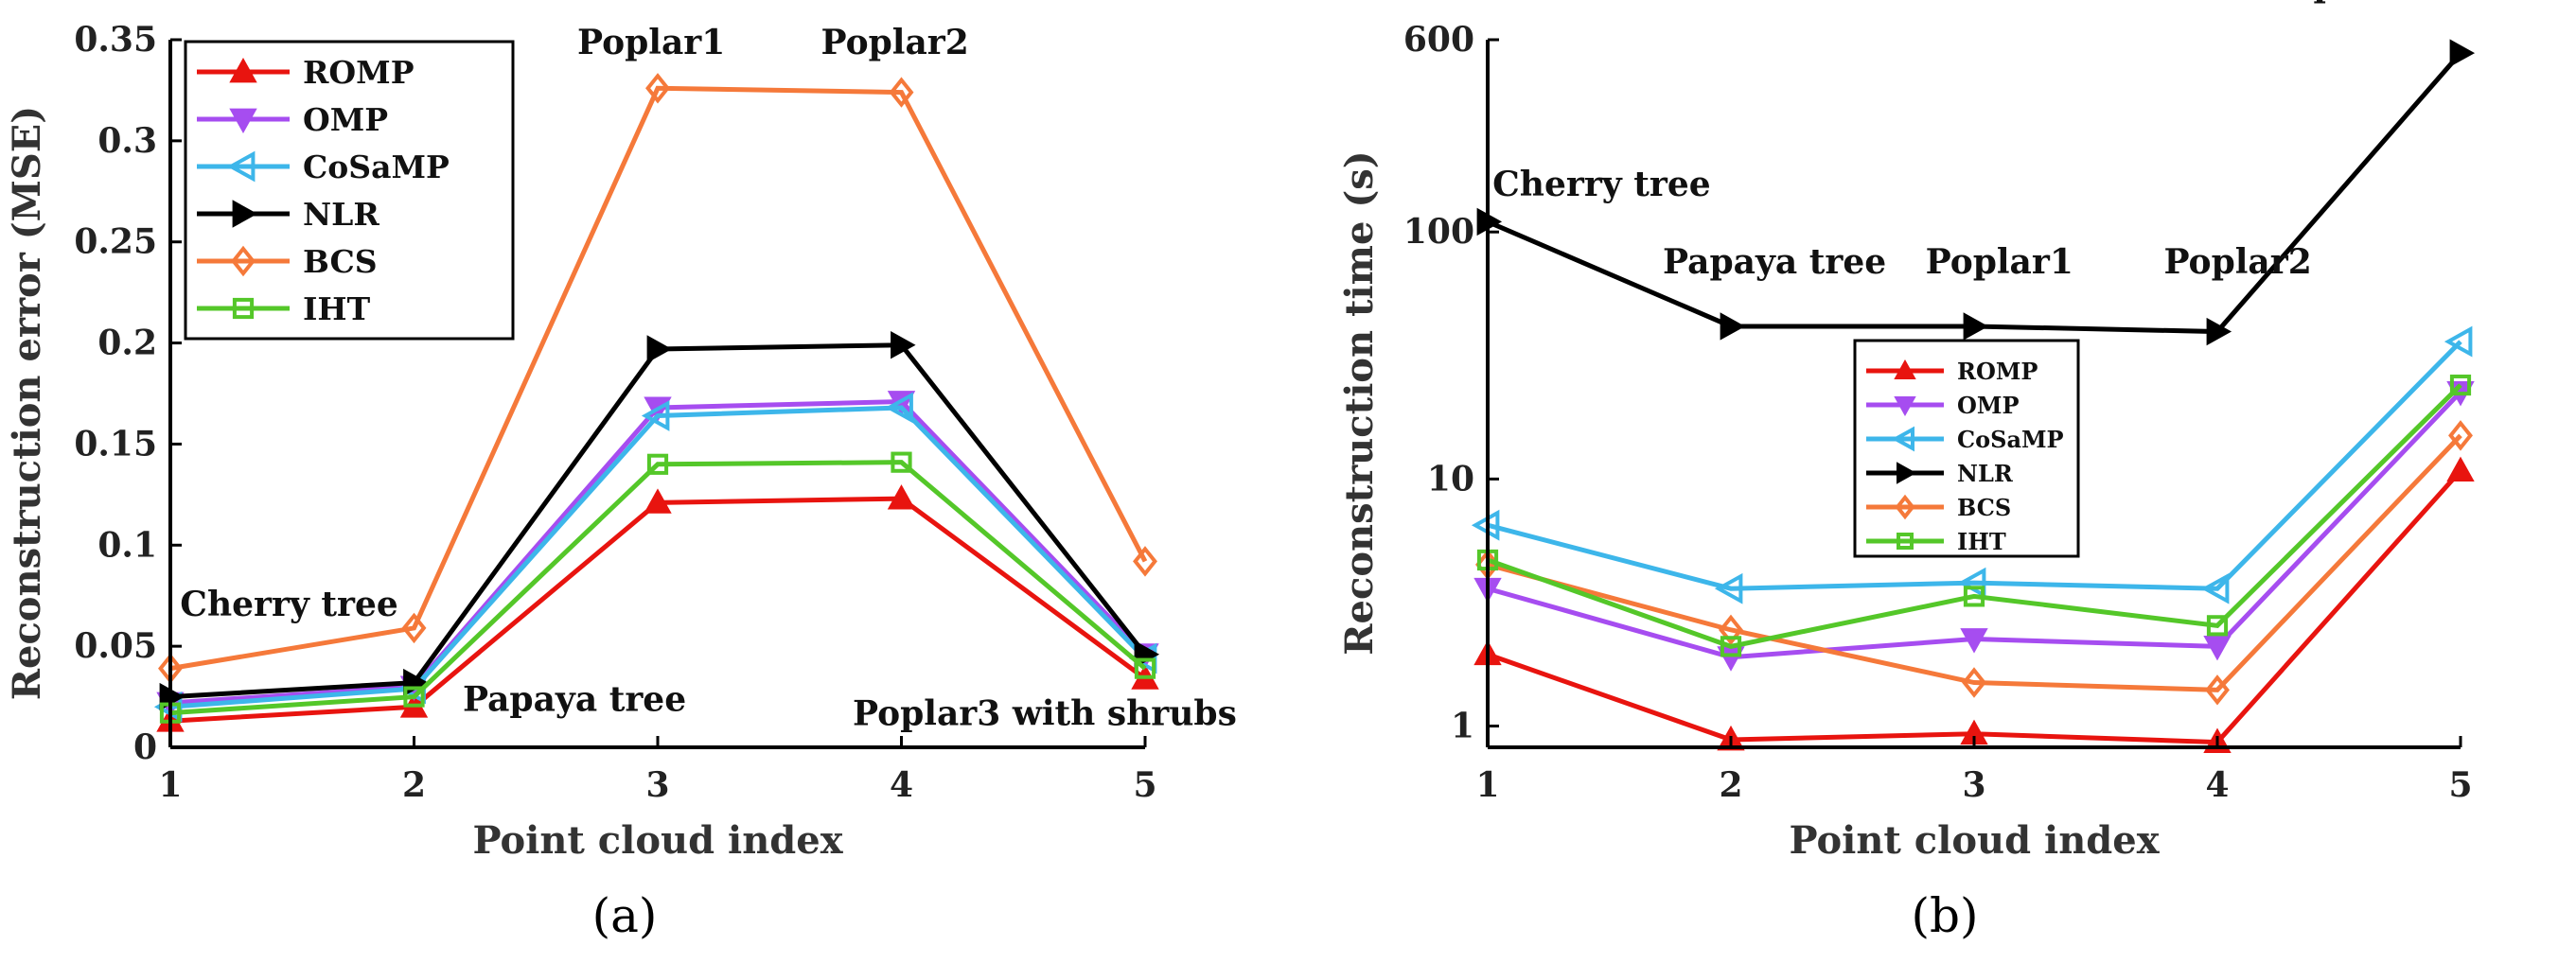 The width and height of the screenshot is (2576, 963). I want to click on y-tick-label: 0.1, so click(127, 545).